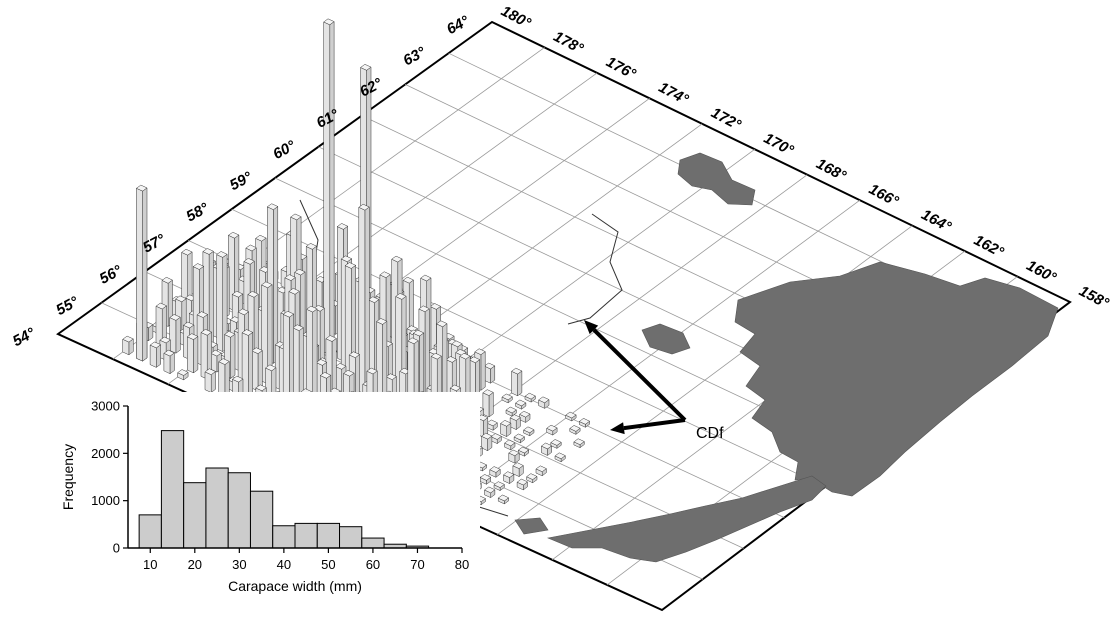 The image size is (1110, 623). Describe the element at coordinates (458, 25) in the screenshot. I see `latitude-label: 64°` at that location.